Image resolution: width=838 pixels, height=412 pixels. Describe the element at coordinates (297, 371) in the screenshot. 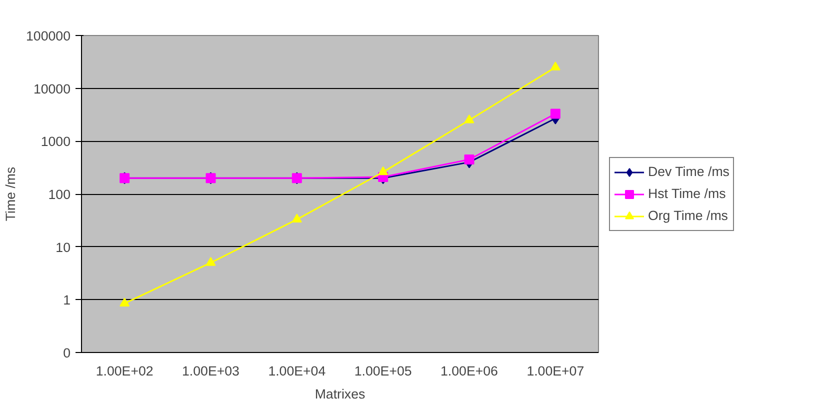

I see `x-tick-label: 1.00E+04` at that location.